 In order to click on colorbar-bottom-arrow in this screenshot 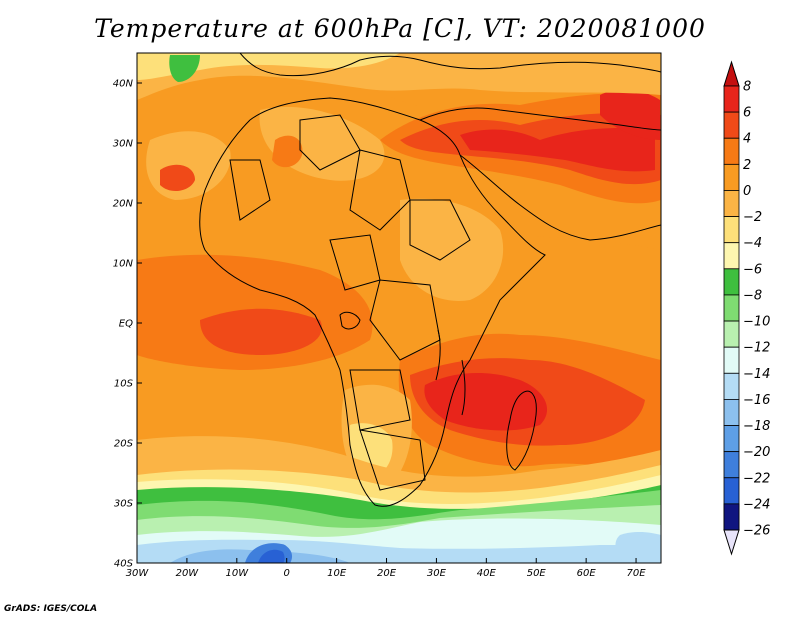, I will do `click(731, 542)`.